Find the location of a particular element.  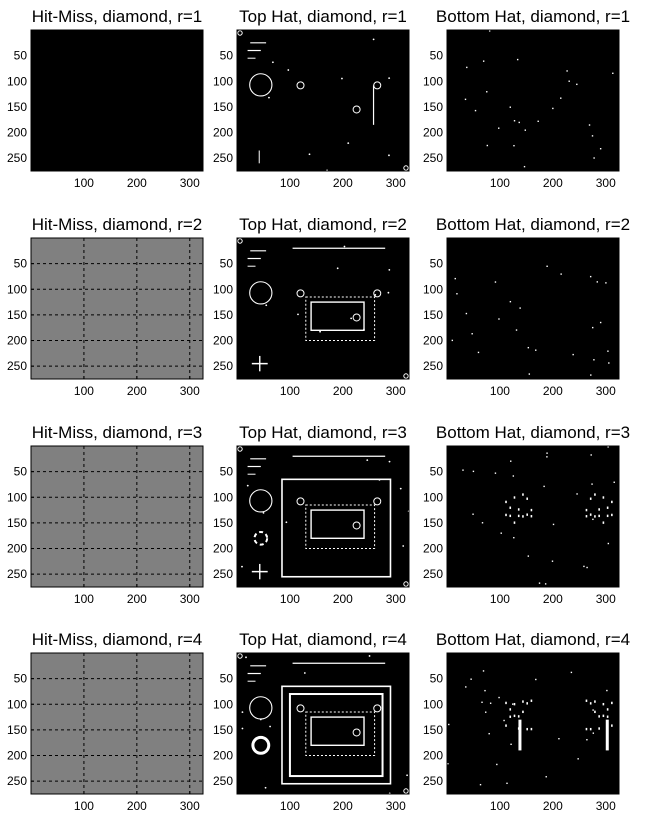

image-area is located at coordinates (323, 516).